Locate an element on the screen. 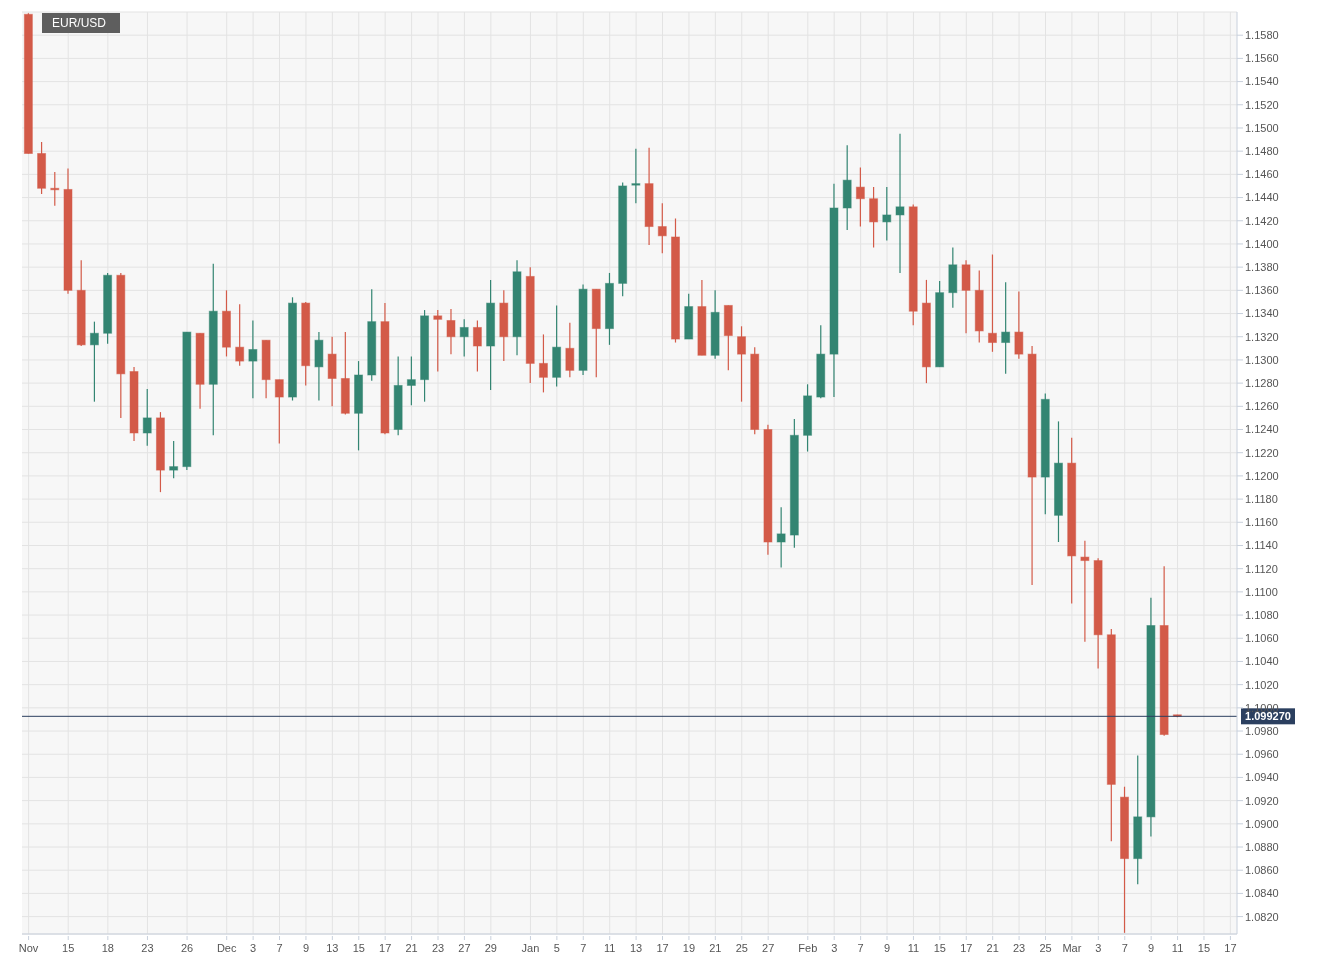  y-tick-label: 1.0880 is located at coordinates (1262, 846).